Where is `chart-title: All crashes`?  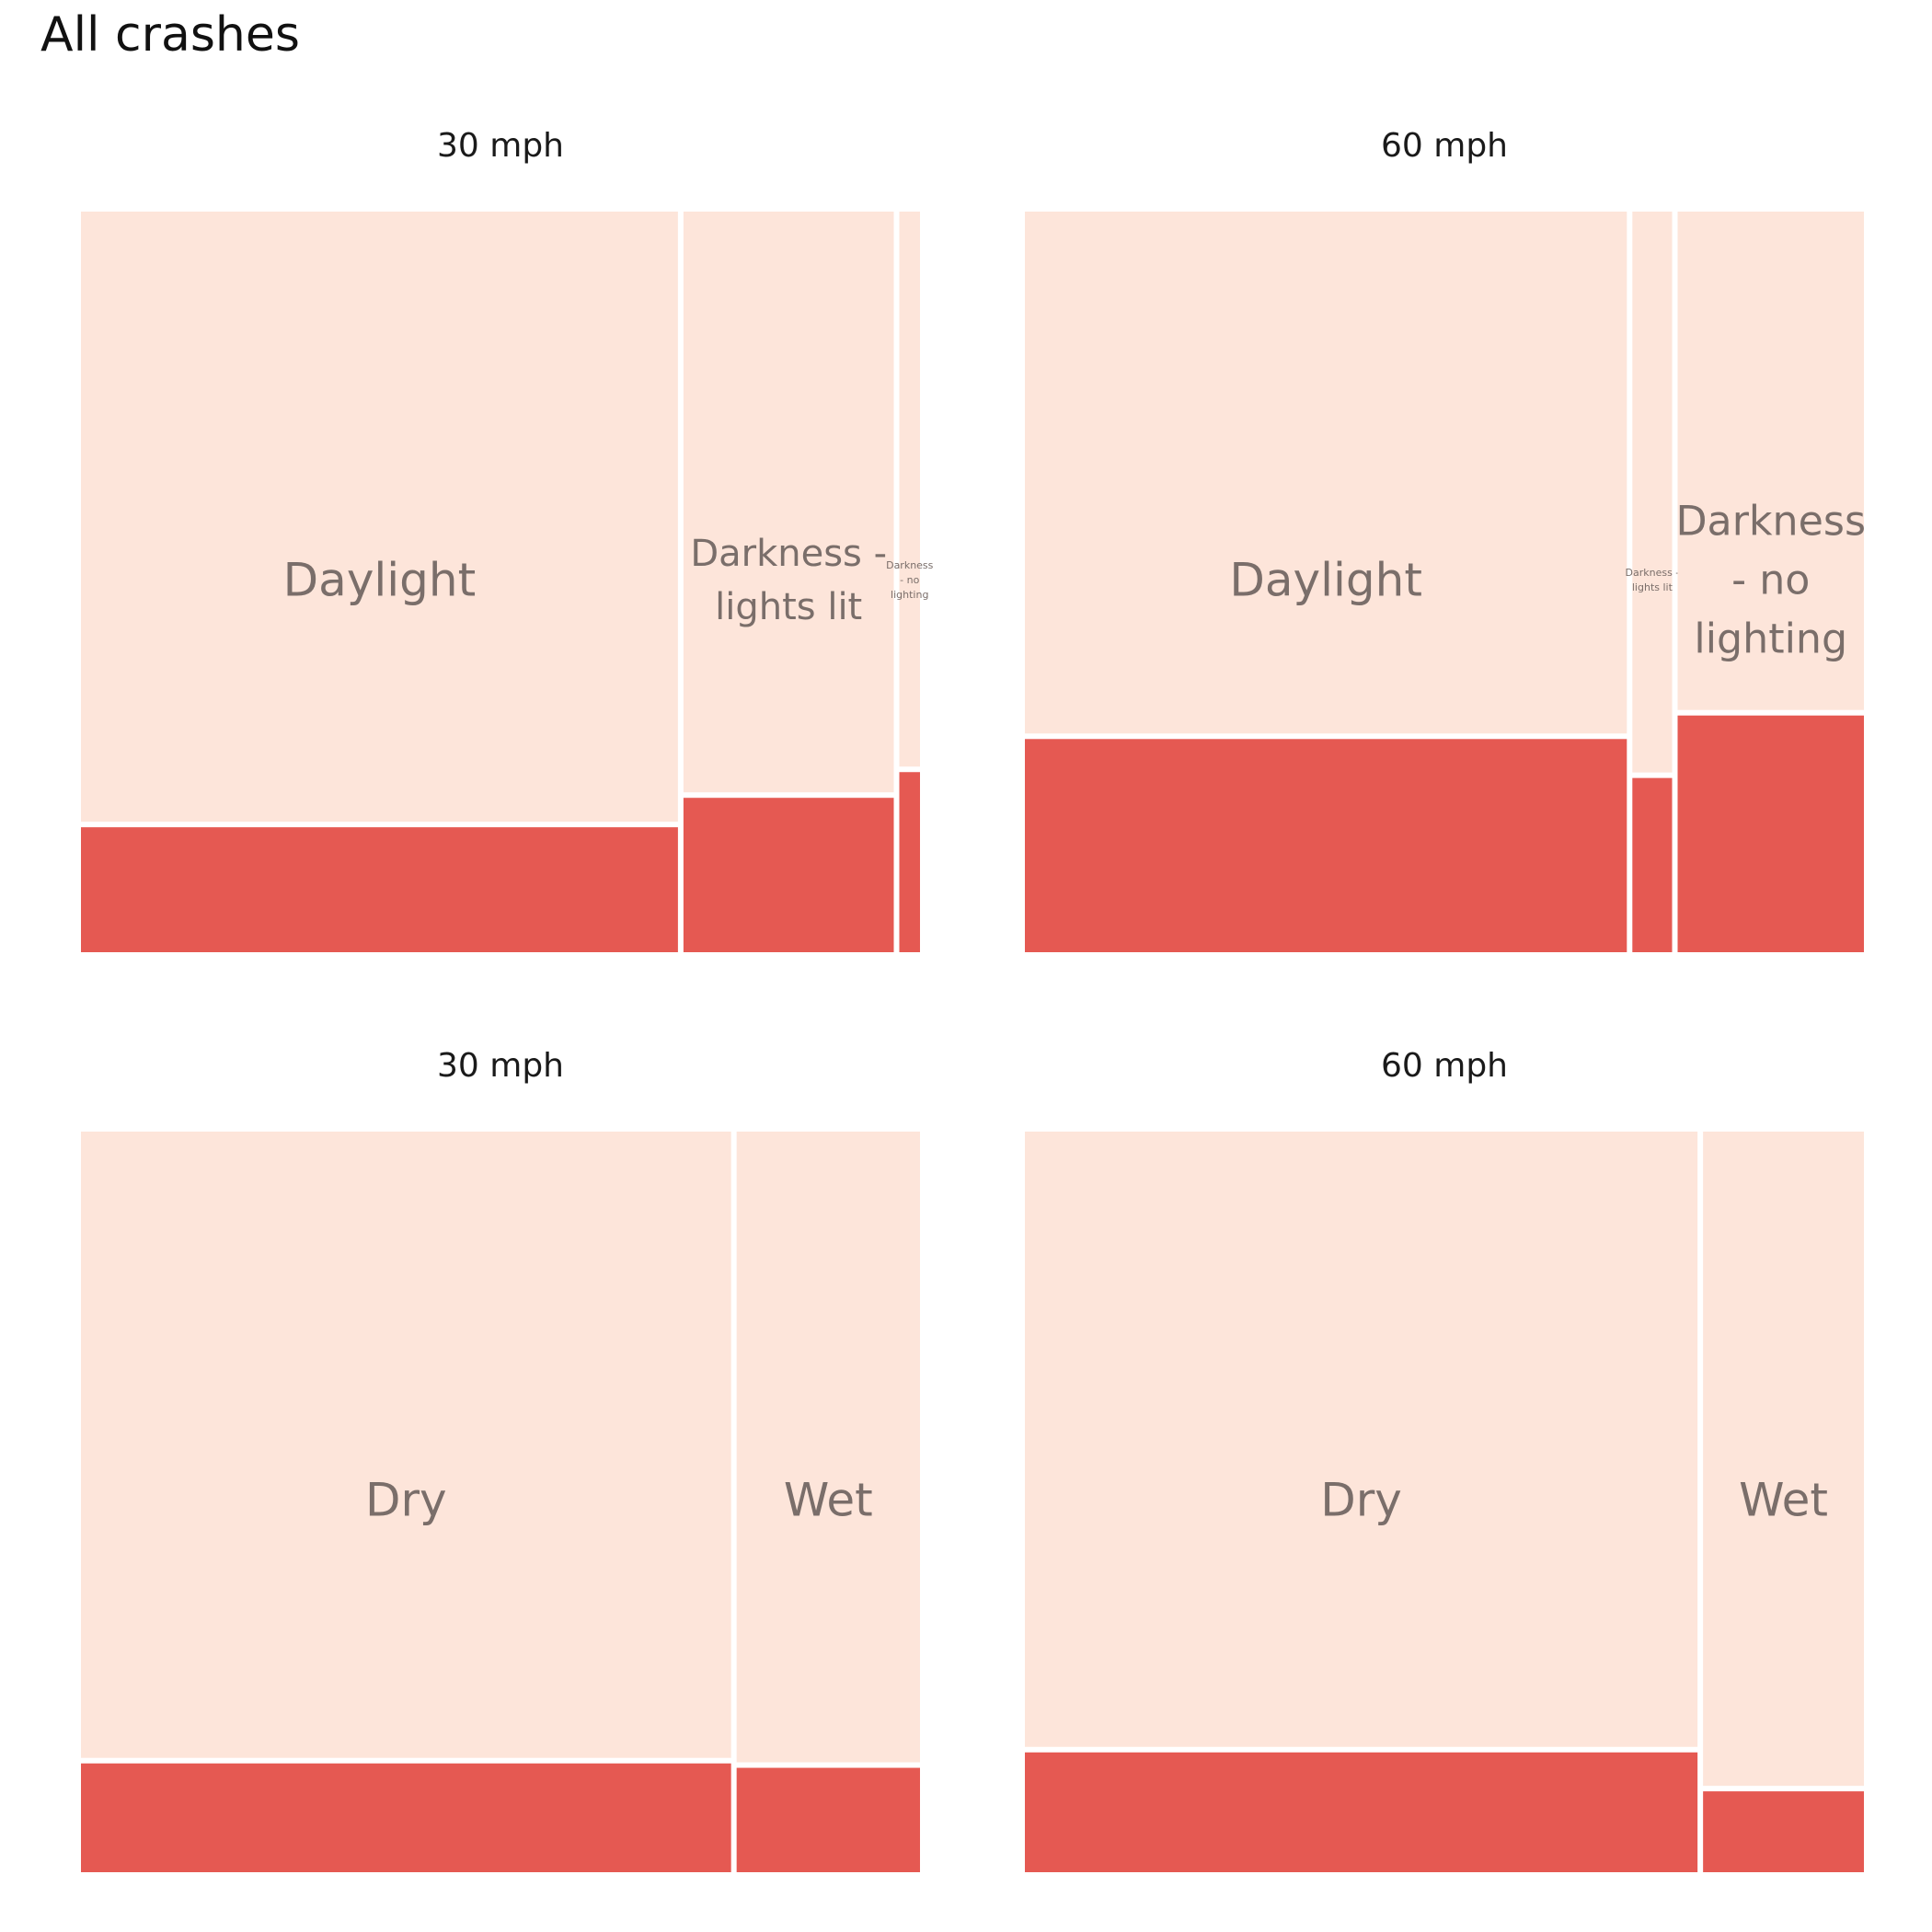
chart-title: All crashes is located at coordinates (170, 35).